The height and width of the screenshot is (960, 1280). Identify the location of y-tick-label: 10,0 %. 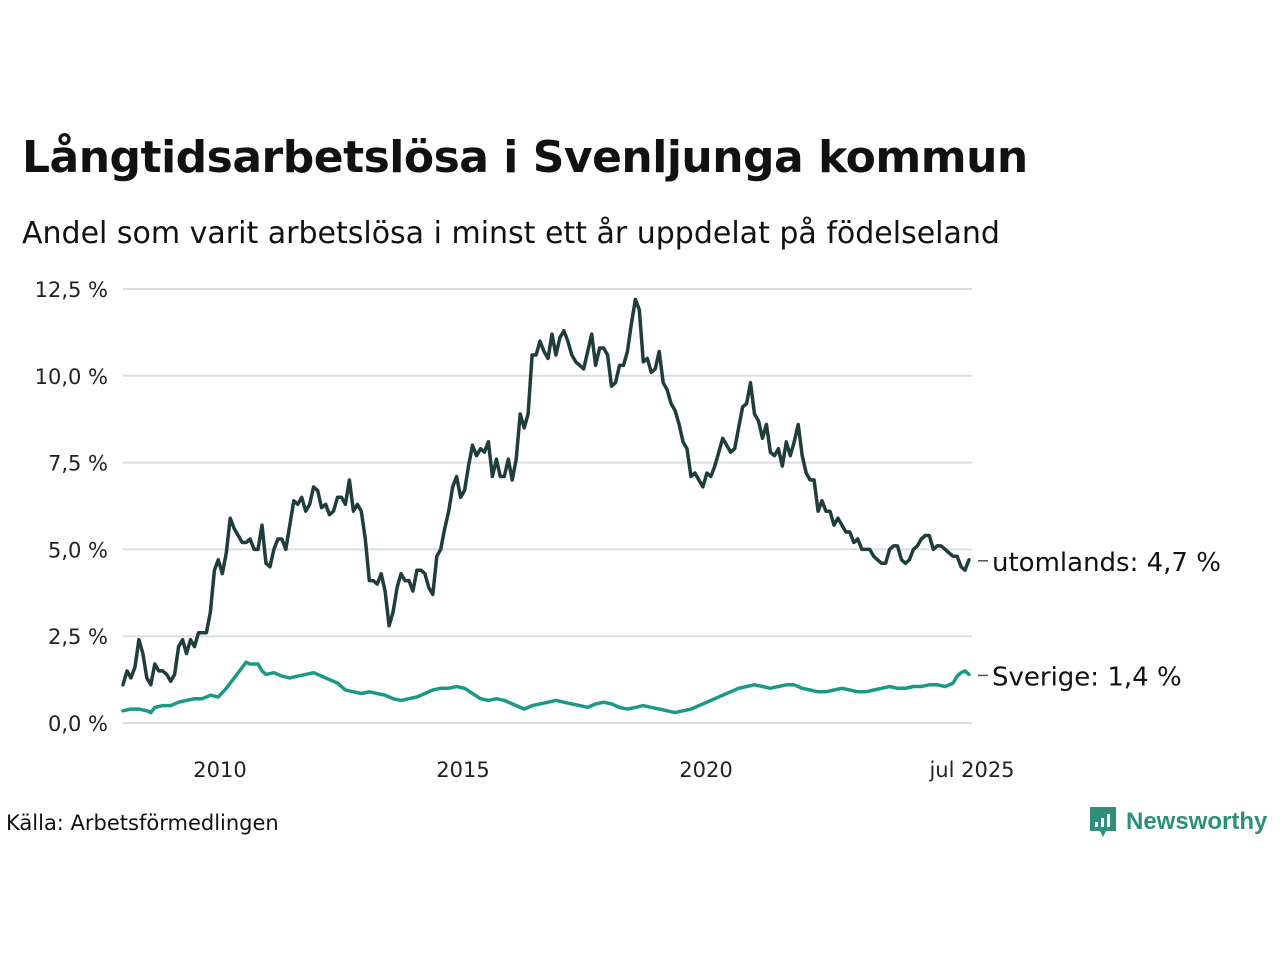
(71, 377).